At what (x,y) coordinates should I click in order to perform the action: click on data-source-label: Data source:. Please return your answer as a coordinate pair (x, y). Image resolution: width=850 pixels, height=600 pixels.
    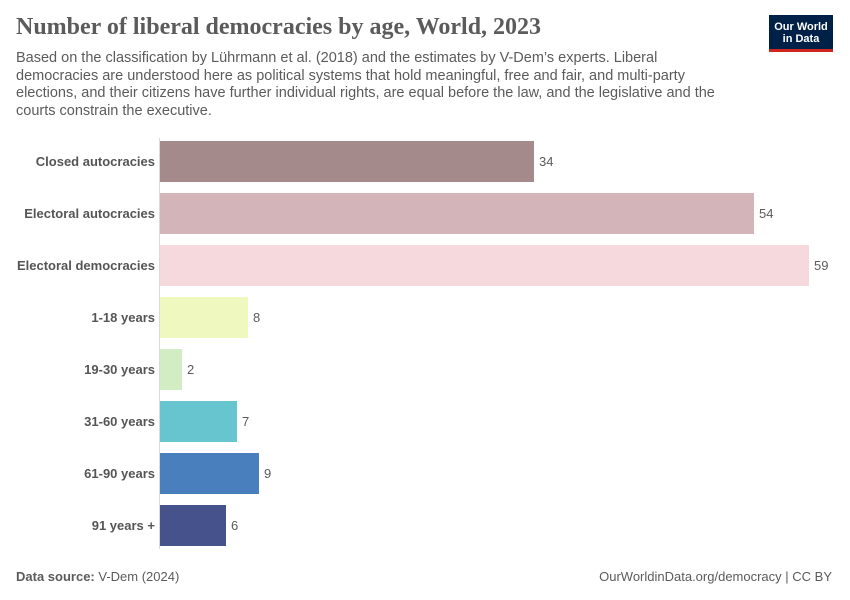
    Looking at the image, I should click on (55, 576).